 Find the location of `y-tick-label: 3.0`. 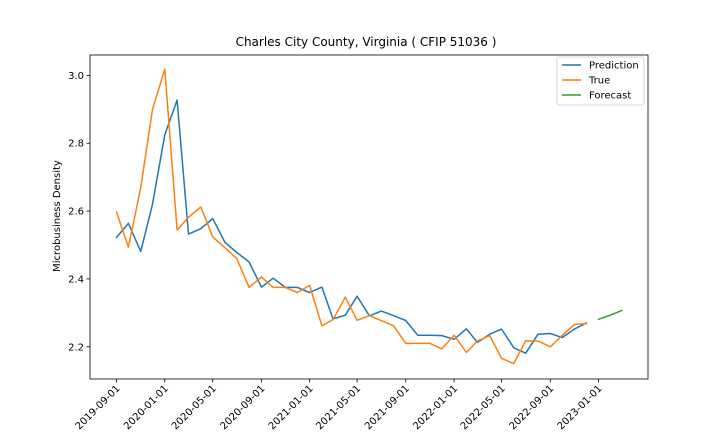

y-tick-label: 3.0 is located at coordinates (76, 76).